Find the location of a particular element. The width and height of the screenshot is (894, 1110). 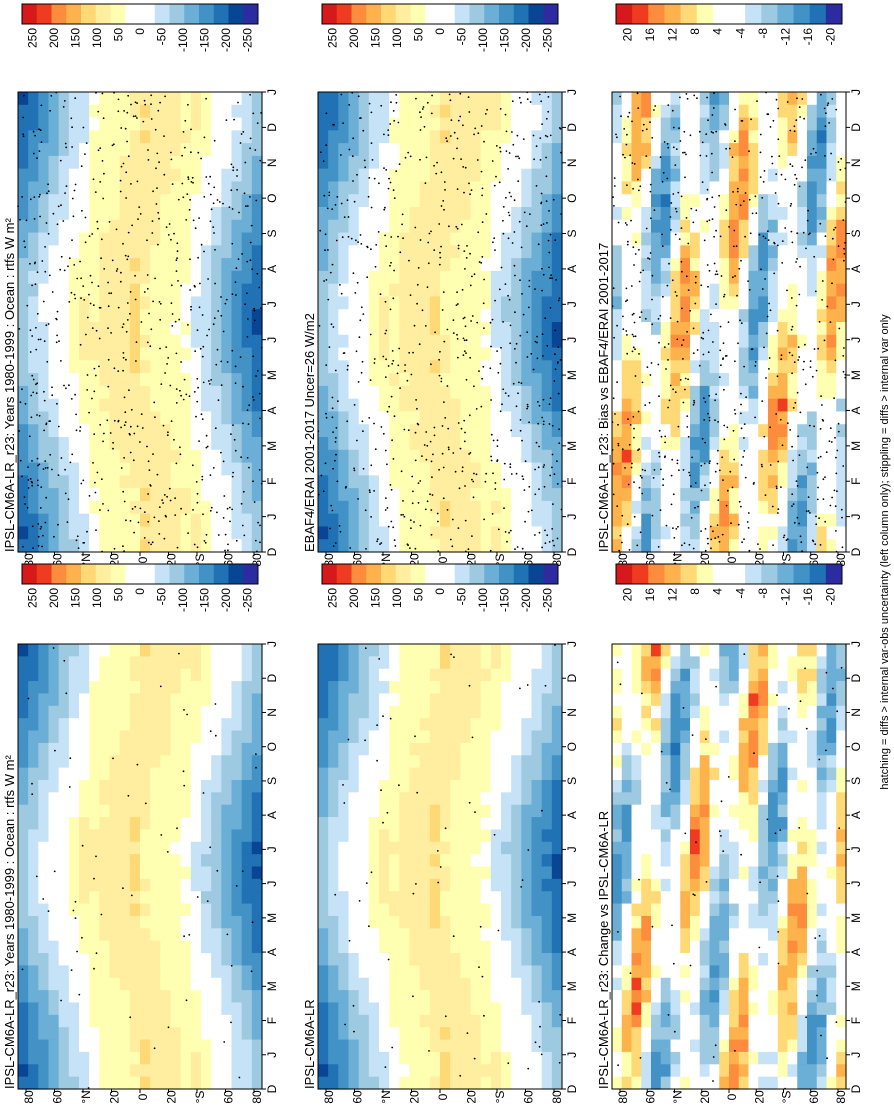

lat-label: °S is located at coordinates (200, 1097).